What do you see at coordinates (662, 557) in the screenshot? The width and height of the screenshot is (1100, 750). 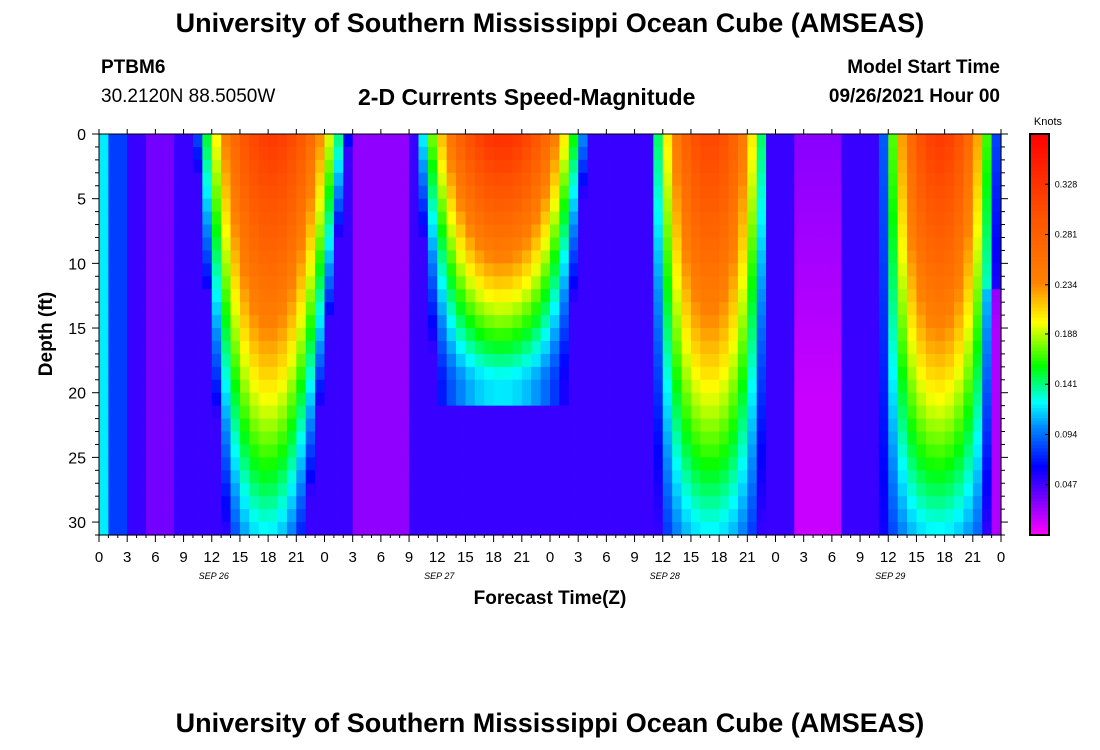 I see `x-tick-label: 12` at bounding box center [662, 557].